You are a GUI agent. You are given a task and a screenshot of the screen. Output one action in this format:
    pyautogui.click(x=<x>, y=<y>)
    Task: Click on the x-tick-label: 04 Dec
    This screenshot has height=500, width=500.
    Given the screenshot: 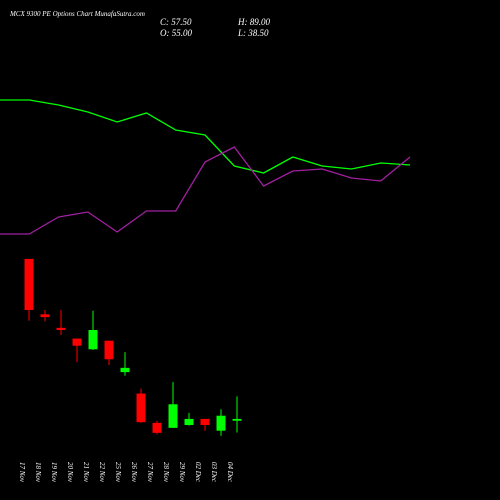 What is the action you would take?
    pyautogui.click(x=230, y=472)
    